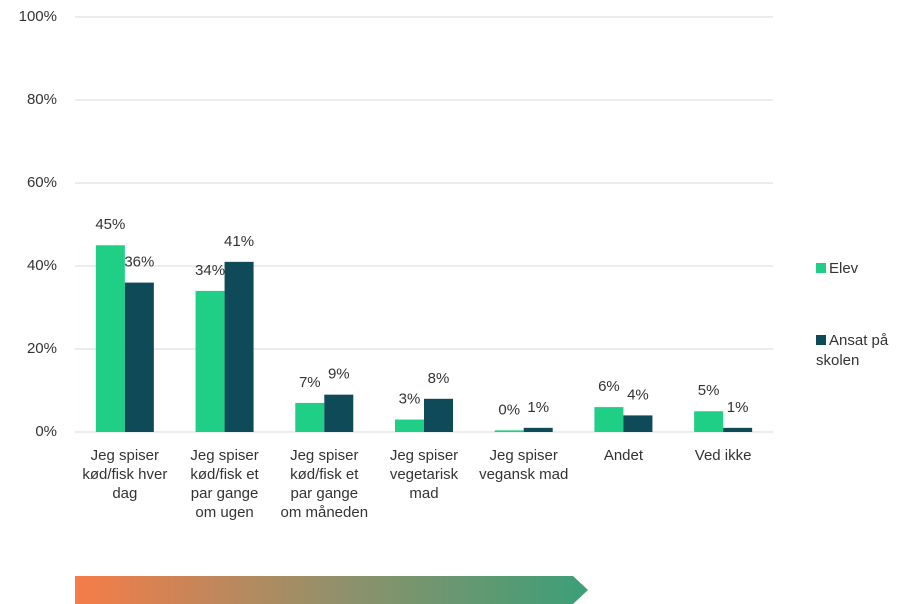  Describe the element at coordinates (424, 474) in the screenshot. I see `x-tick-label: Jeg spiser vegetarisk mad` at that location.